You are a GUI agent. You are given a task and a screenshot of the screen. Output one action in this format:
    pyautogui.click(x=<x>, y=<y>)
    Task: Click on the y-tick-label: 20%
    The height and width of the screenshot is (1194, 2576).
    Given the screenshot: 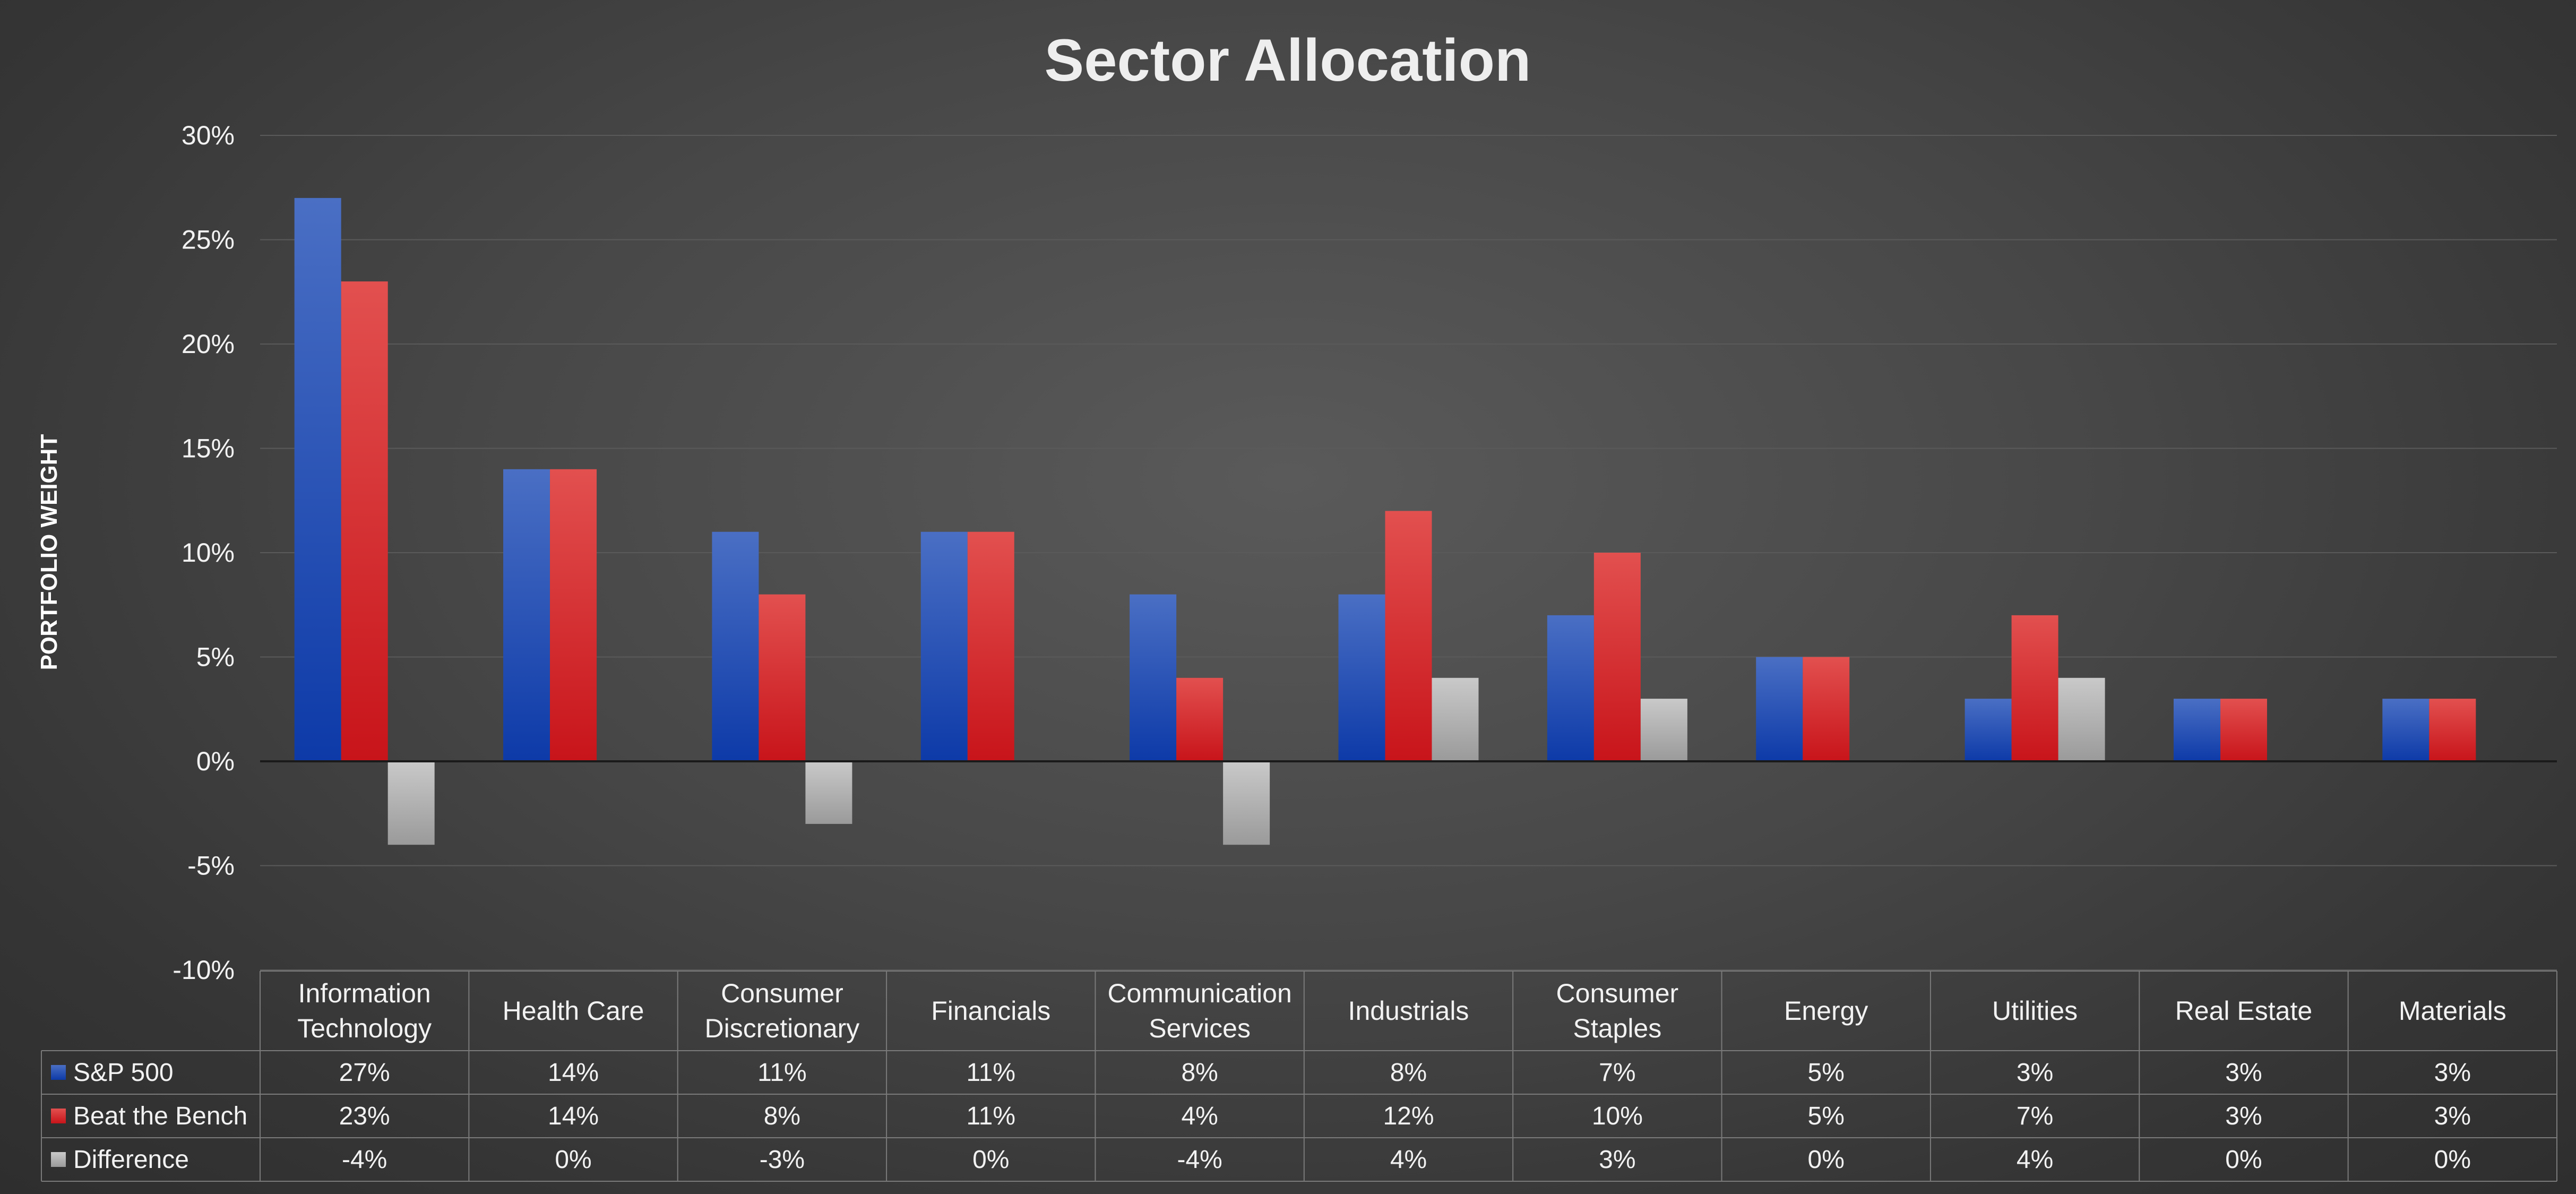 What is the action you would take?
    pyautogui.click(x=208, y=344)
    